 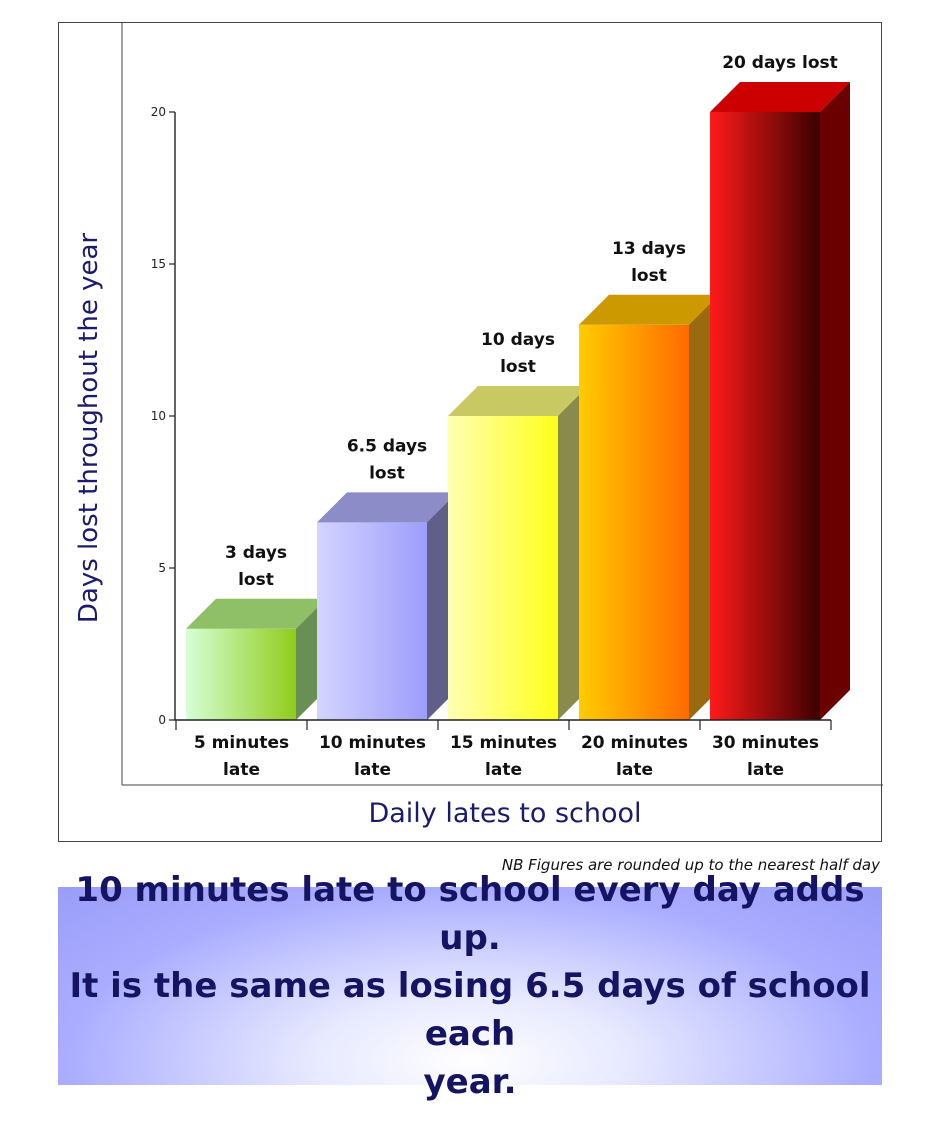 I want to click on x-axis-title: Daily lates to school, so click(x=504, y=813).